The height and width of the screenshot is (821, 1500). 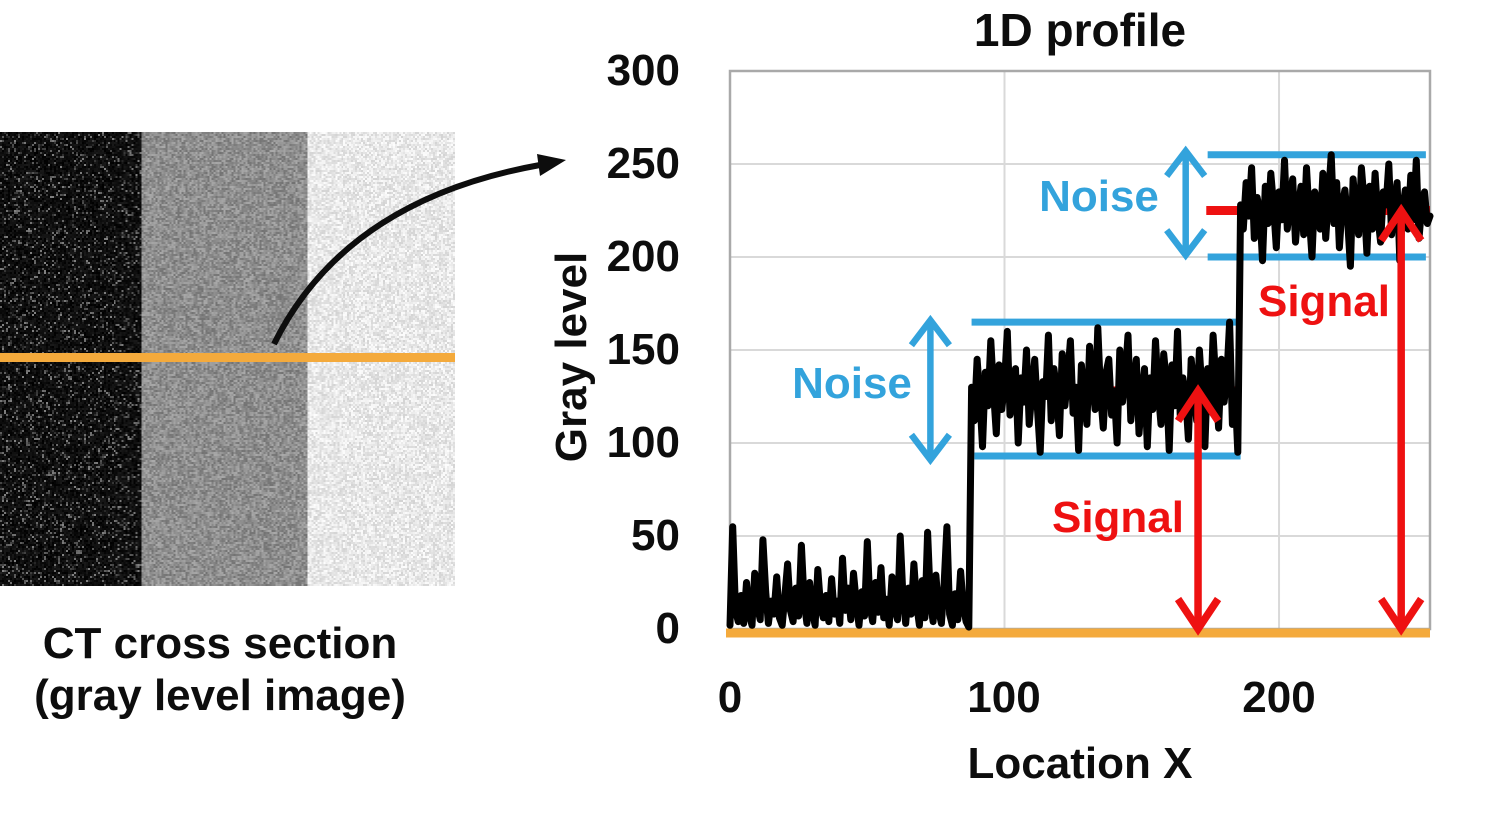 What do you see at coordinates (730, 697) in the screenshot?
I see `x-tick-0: 0` at bounding box center [730, 697].